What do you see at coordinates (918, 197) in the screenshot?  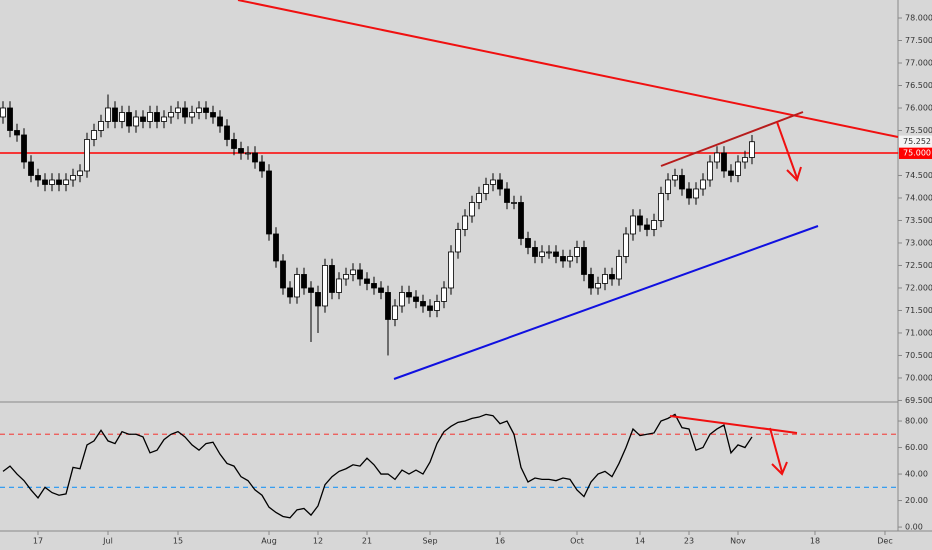 I see `y-tick-label: 74.000` at bounding box center [918, 197].